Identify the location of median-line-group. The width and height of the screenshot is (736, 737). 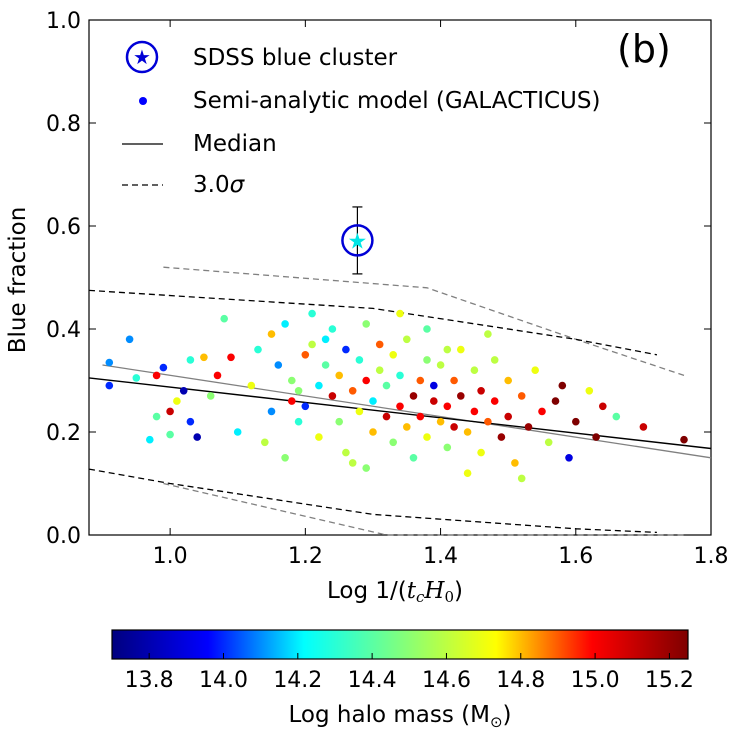
(400, 413).